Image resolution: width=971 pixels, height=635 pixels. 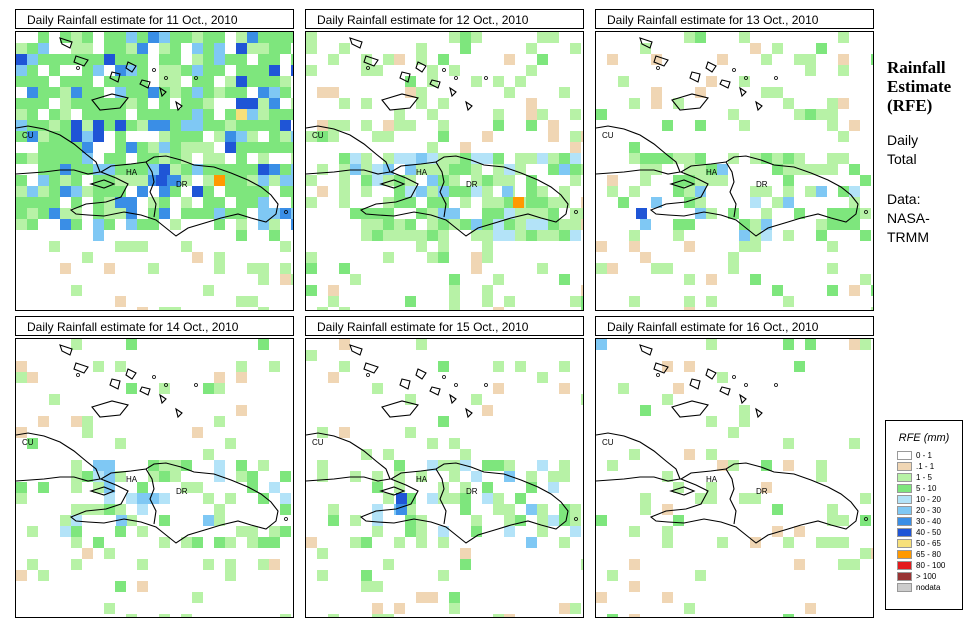 I want to click on legend-label: 65 - 80, so click(x=928, y=554).